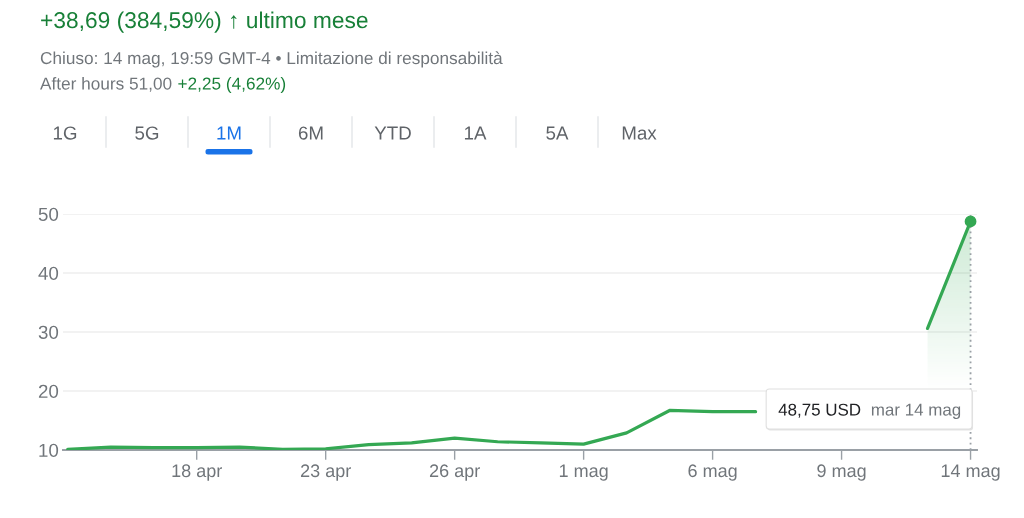  I want to click on text: 5G, so click(147, 133).